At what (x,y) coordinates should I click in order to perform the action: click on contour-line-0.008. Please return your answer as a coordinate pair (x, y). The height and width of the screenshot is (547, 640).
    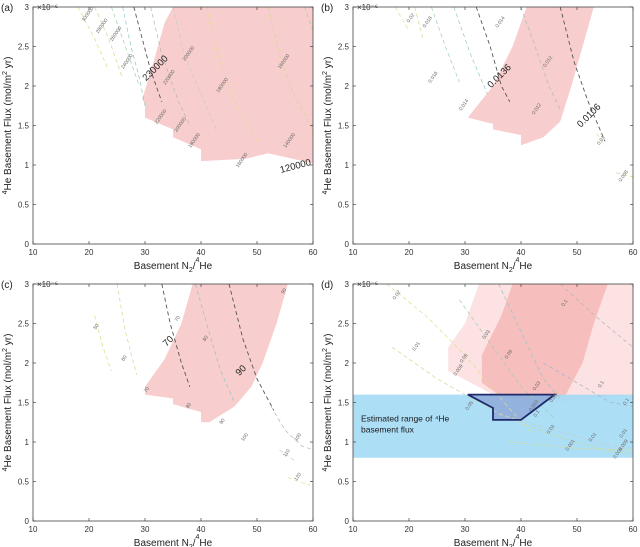
    Looking at the image, I should click on (624, 175).